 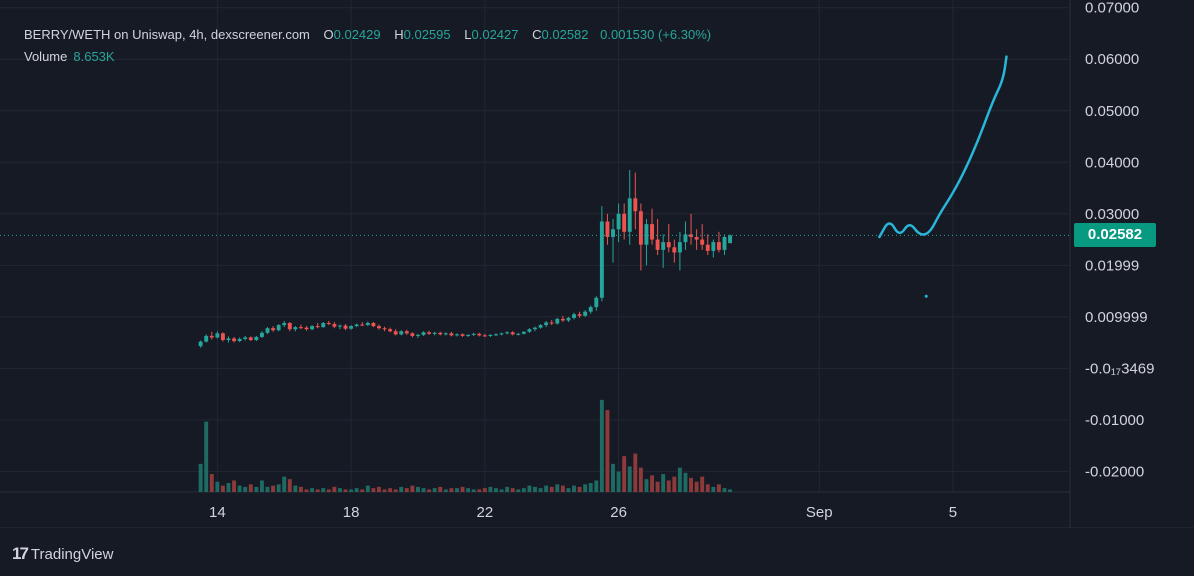 What do you see at coordinates (46, 56) in the screenshot?
I see `volume-label: Volume` at bounding box center [46, 56].